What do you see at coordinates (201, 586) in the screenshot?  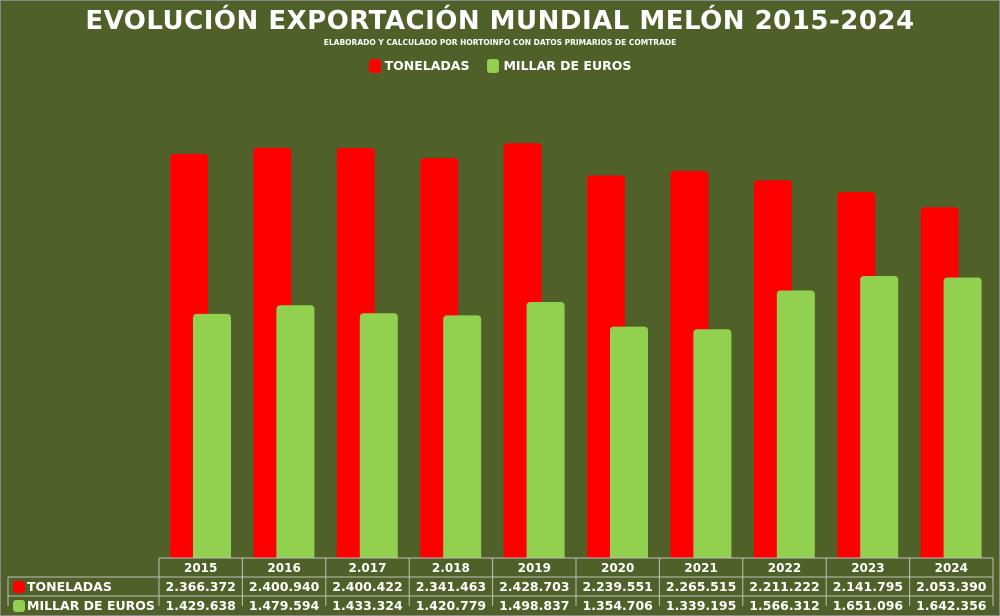 I see `table-cell: 2.366.372` at bounding box center [201, 586].